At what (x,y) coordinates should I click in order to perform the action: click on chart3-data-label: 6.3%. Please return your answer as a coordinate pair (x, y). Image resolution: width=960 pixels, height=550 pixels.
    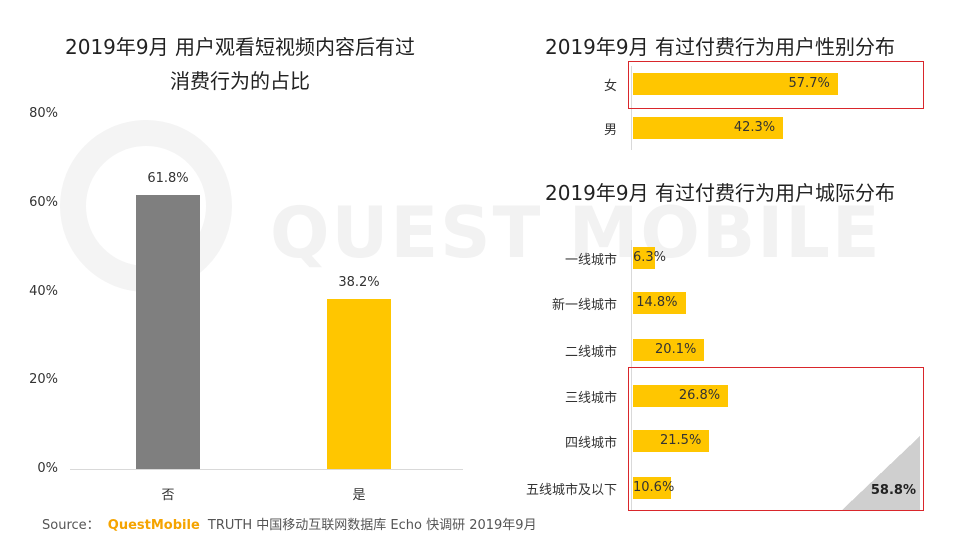
    Looking at the image, I should click on (649, 257).